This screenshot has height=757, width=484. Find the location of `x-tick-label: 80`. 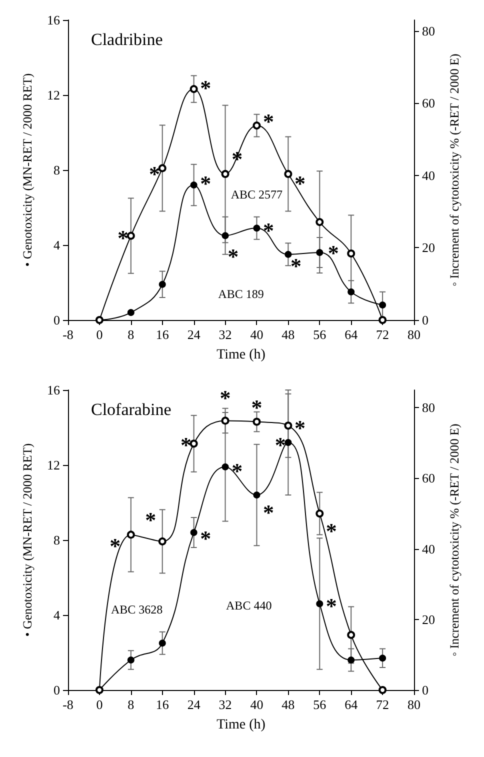

x-tick-label: 80 is located at coordinates (414, 334).